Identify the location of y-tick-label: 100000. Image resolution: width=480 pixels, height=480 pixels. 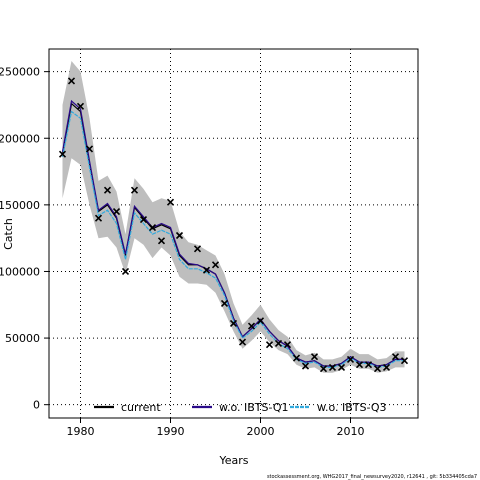
(20, 271).